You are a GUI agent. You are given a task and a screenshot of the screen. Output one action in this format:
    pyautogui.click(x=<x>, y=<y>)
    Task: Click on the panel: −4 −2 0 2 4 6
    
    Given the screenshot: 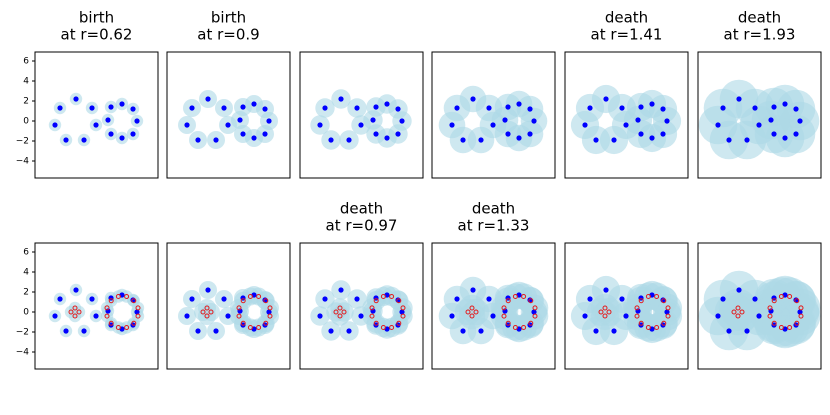 What is the action you would take?
    pyautogui.click(x=87, y=306)
    